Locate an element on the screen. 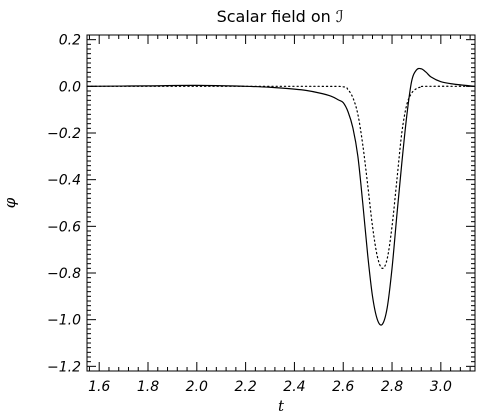 This screenshot has width=477, height=417. y-tick-label: 0.2 is located at coordinates (70, 41).